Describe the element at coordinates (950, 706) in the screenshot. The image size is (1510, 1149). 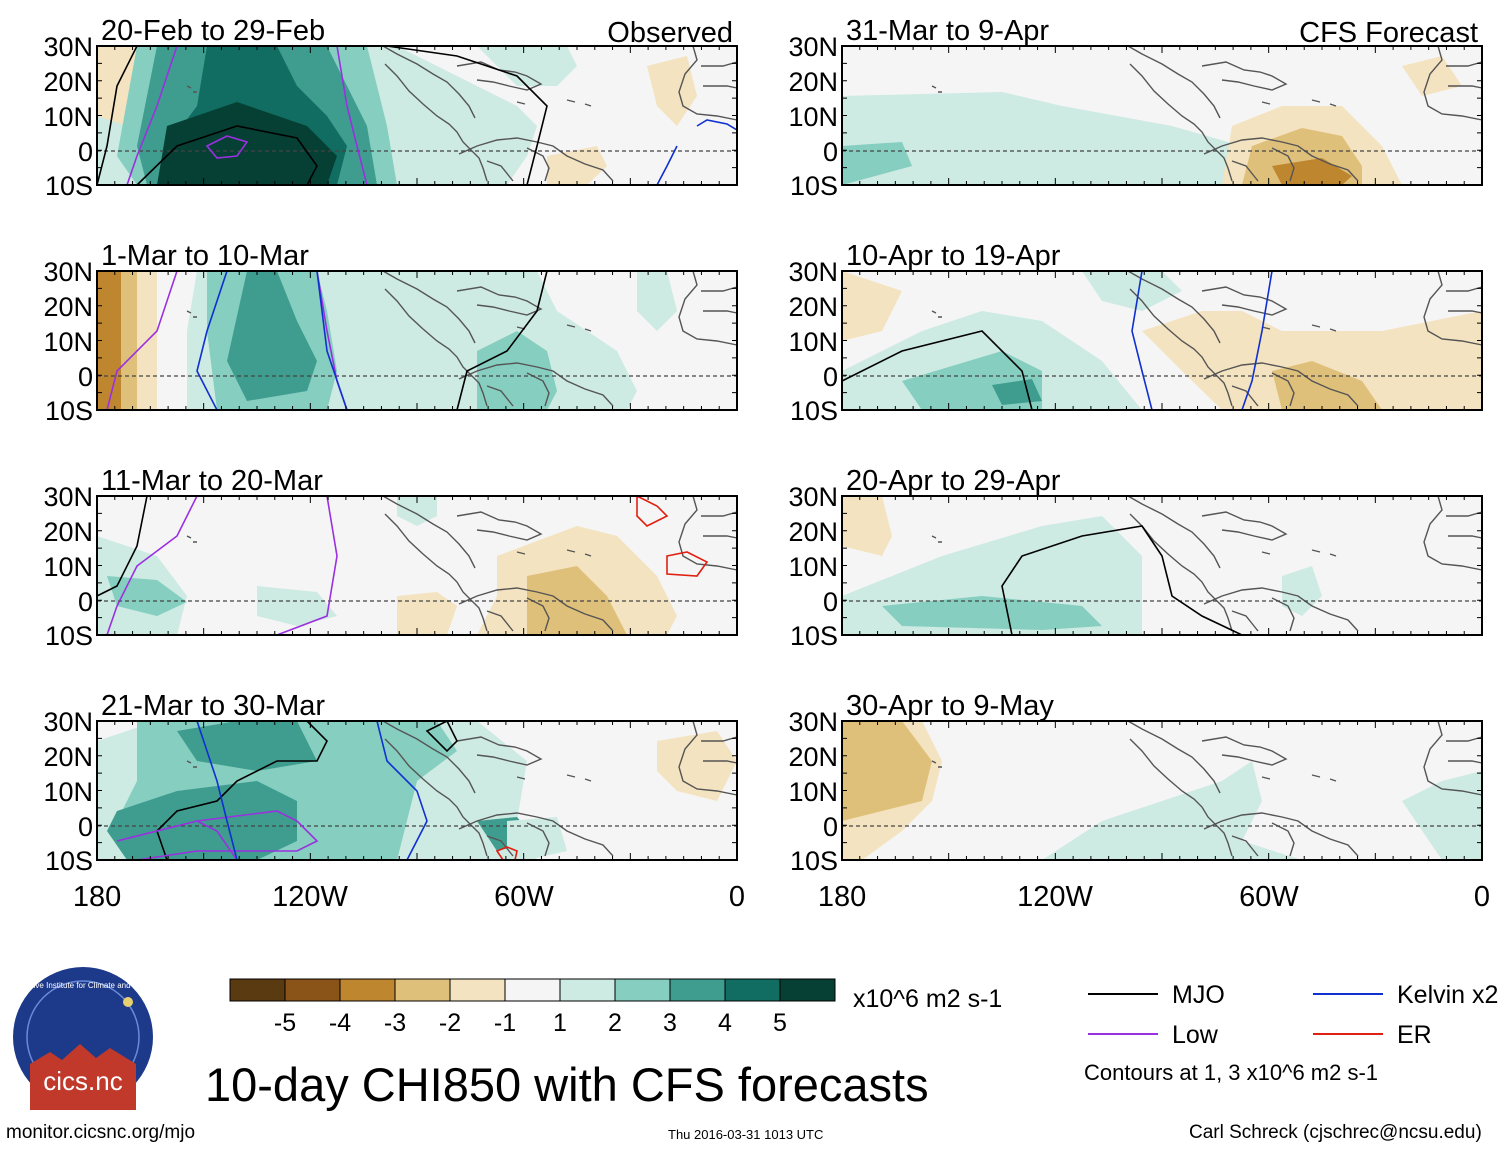
I see `panel-period-label: 30-Apr to 9-May` at that location.